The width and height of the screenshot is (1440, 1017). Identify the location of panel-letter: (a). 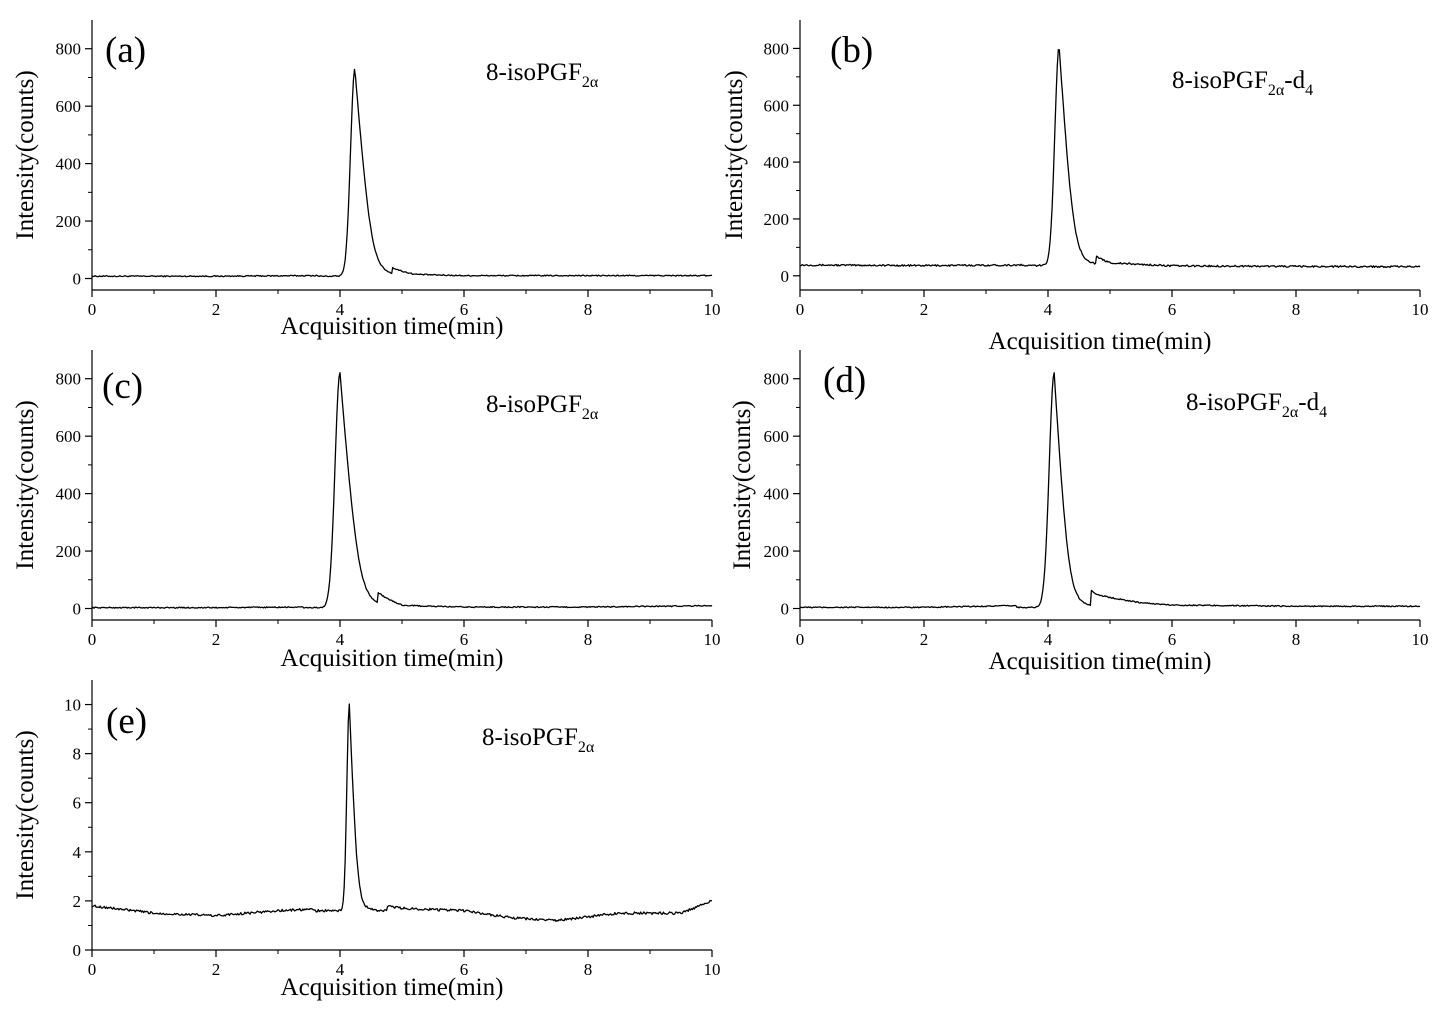
(125, 50).